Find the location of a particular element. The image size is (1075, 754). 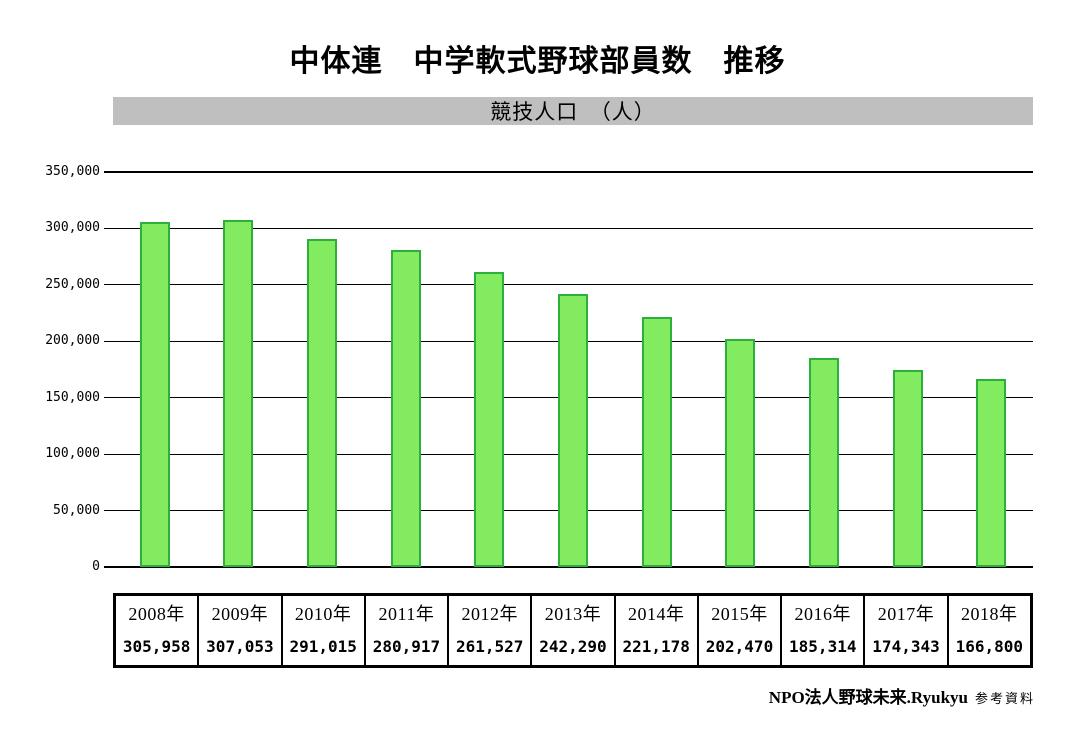

table-year-cell: 2010年 is located at coordinates (323, 614).